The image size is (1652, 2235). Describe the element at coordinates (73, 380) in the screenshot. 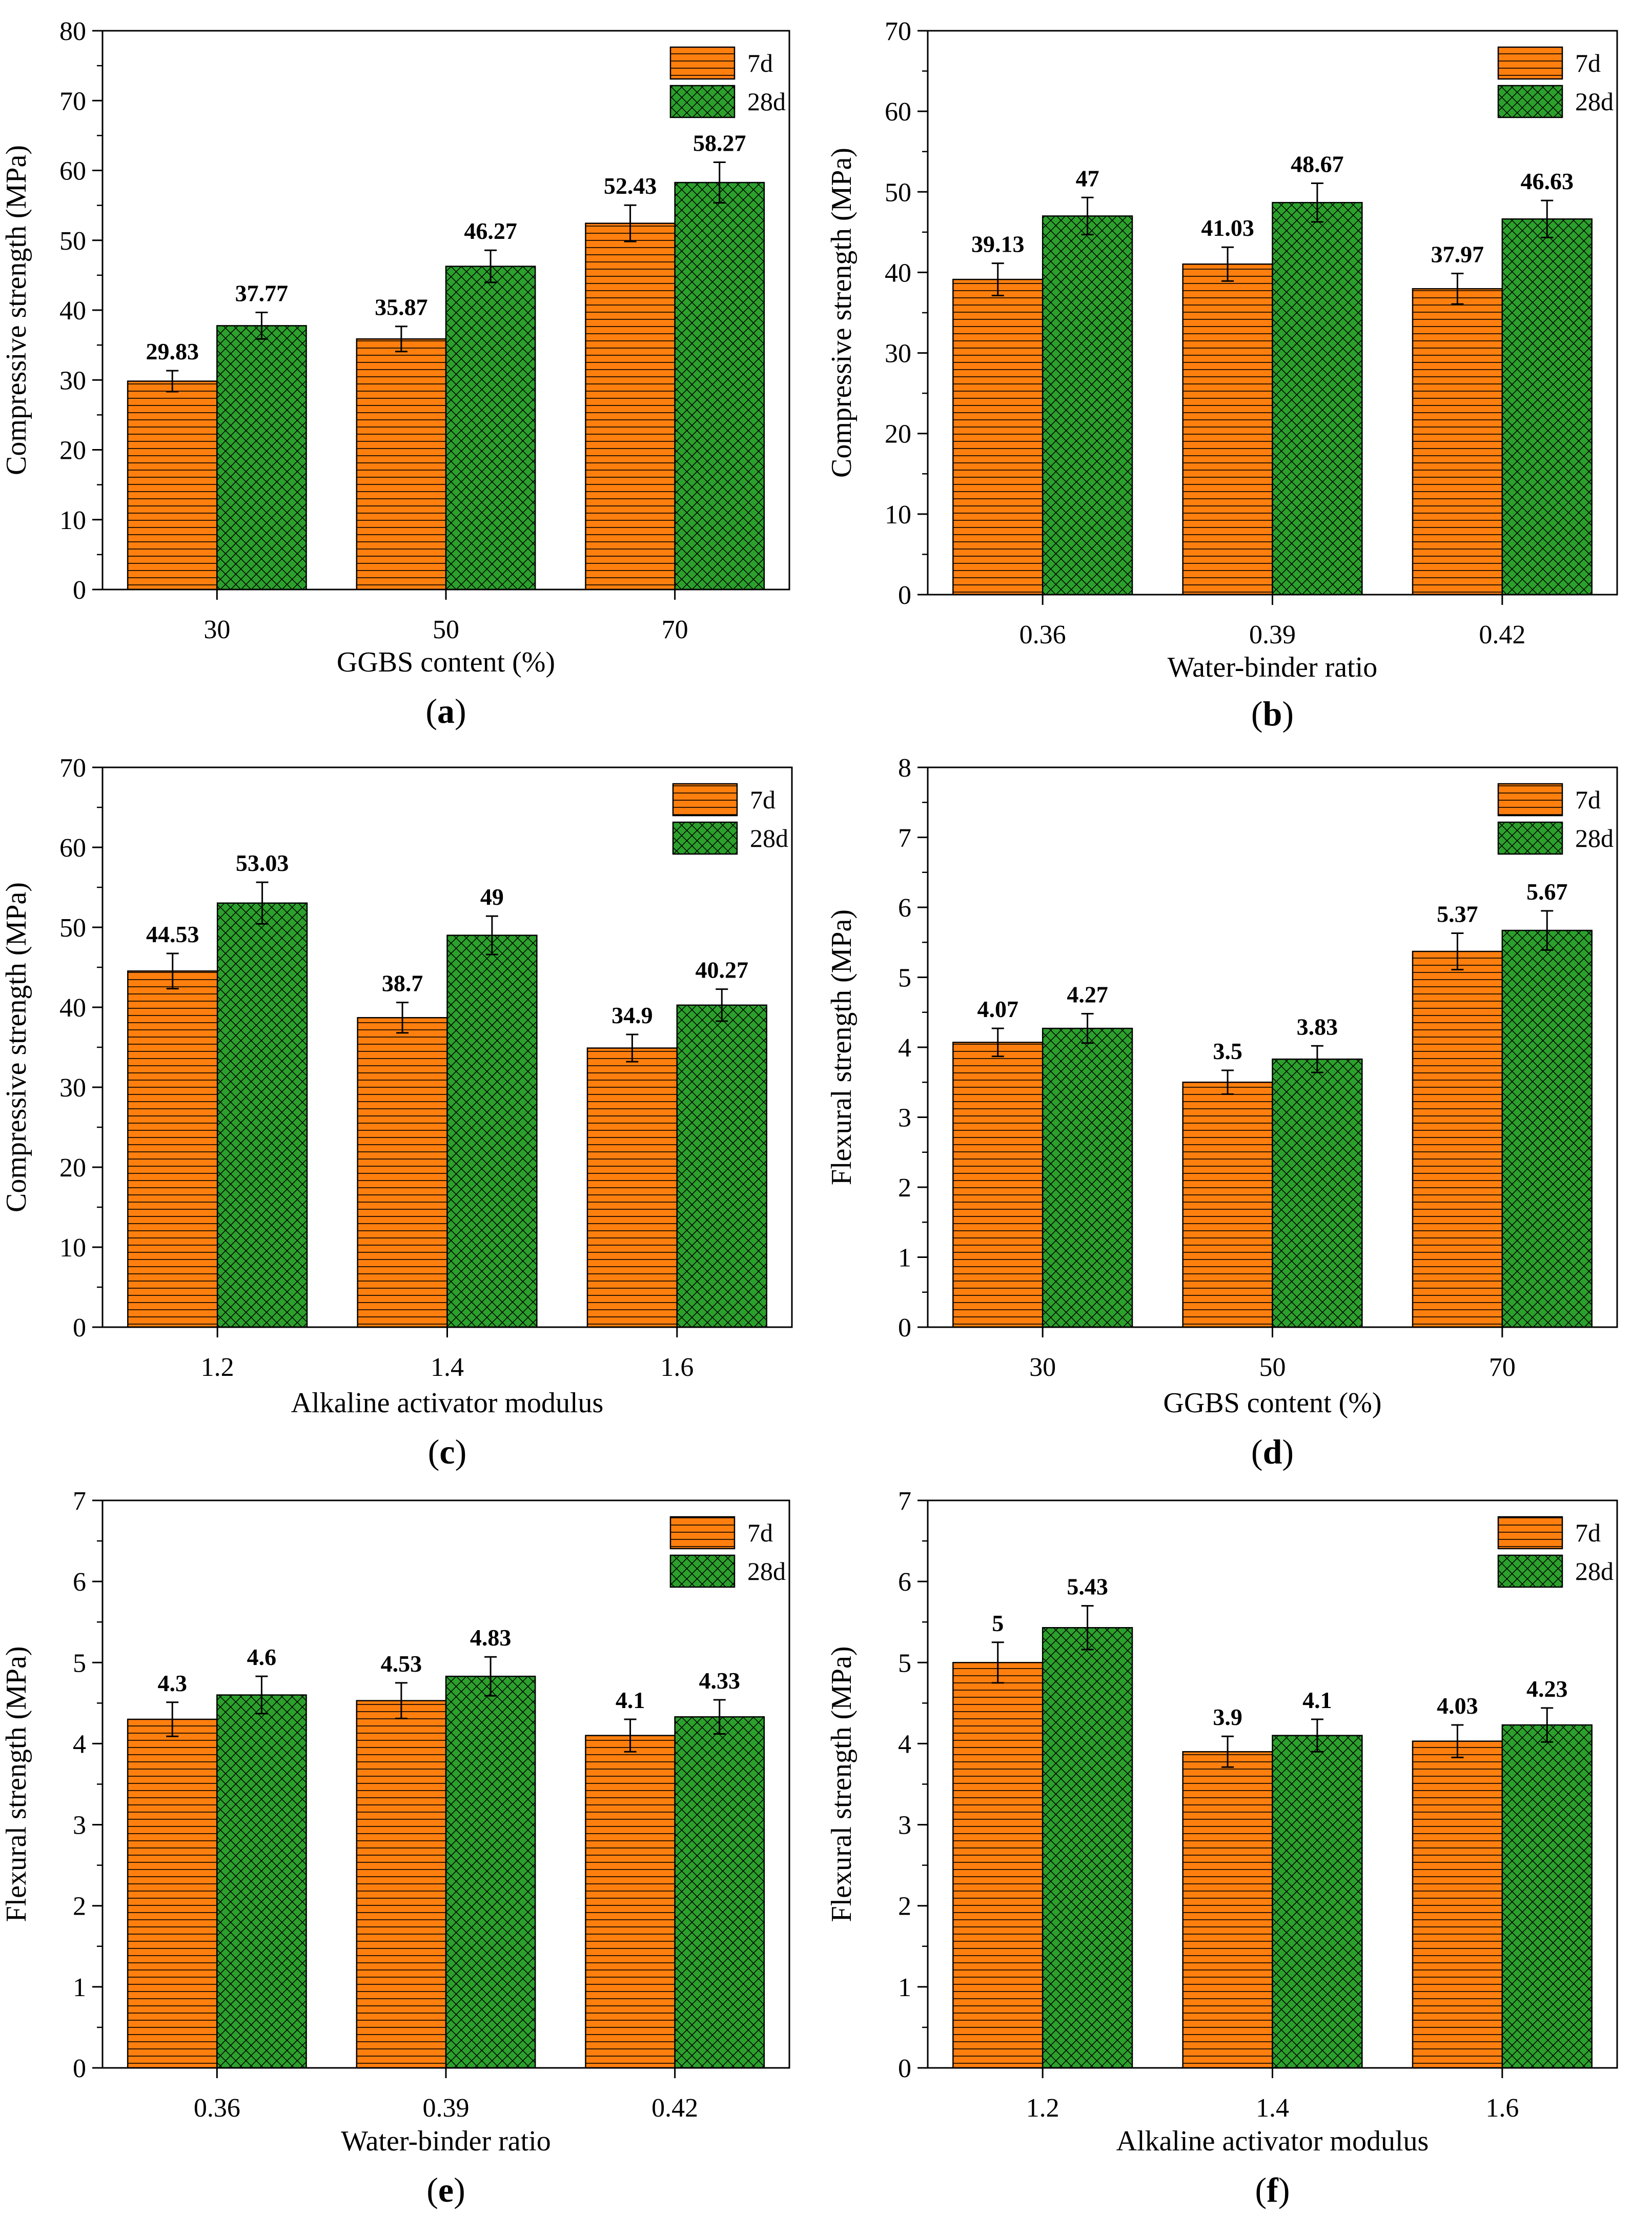

I see `y-tick-label: 30` at that location.